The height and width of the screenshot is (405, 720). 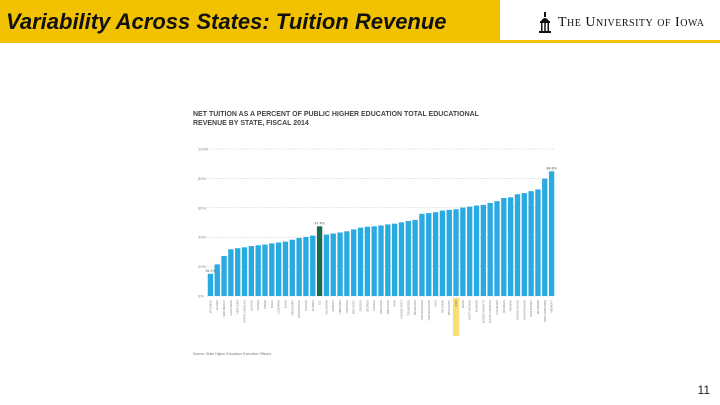 I want to click on x-tick-label: CONNECTICUT, so click(x=401, y=309).